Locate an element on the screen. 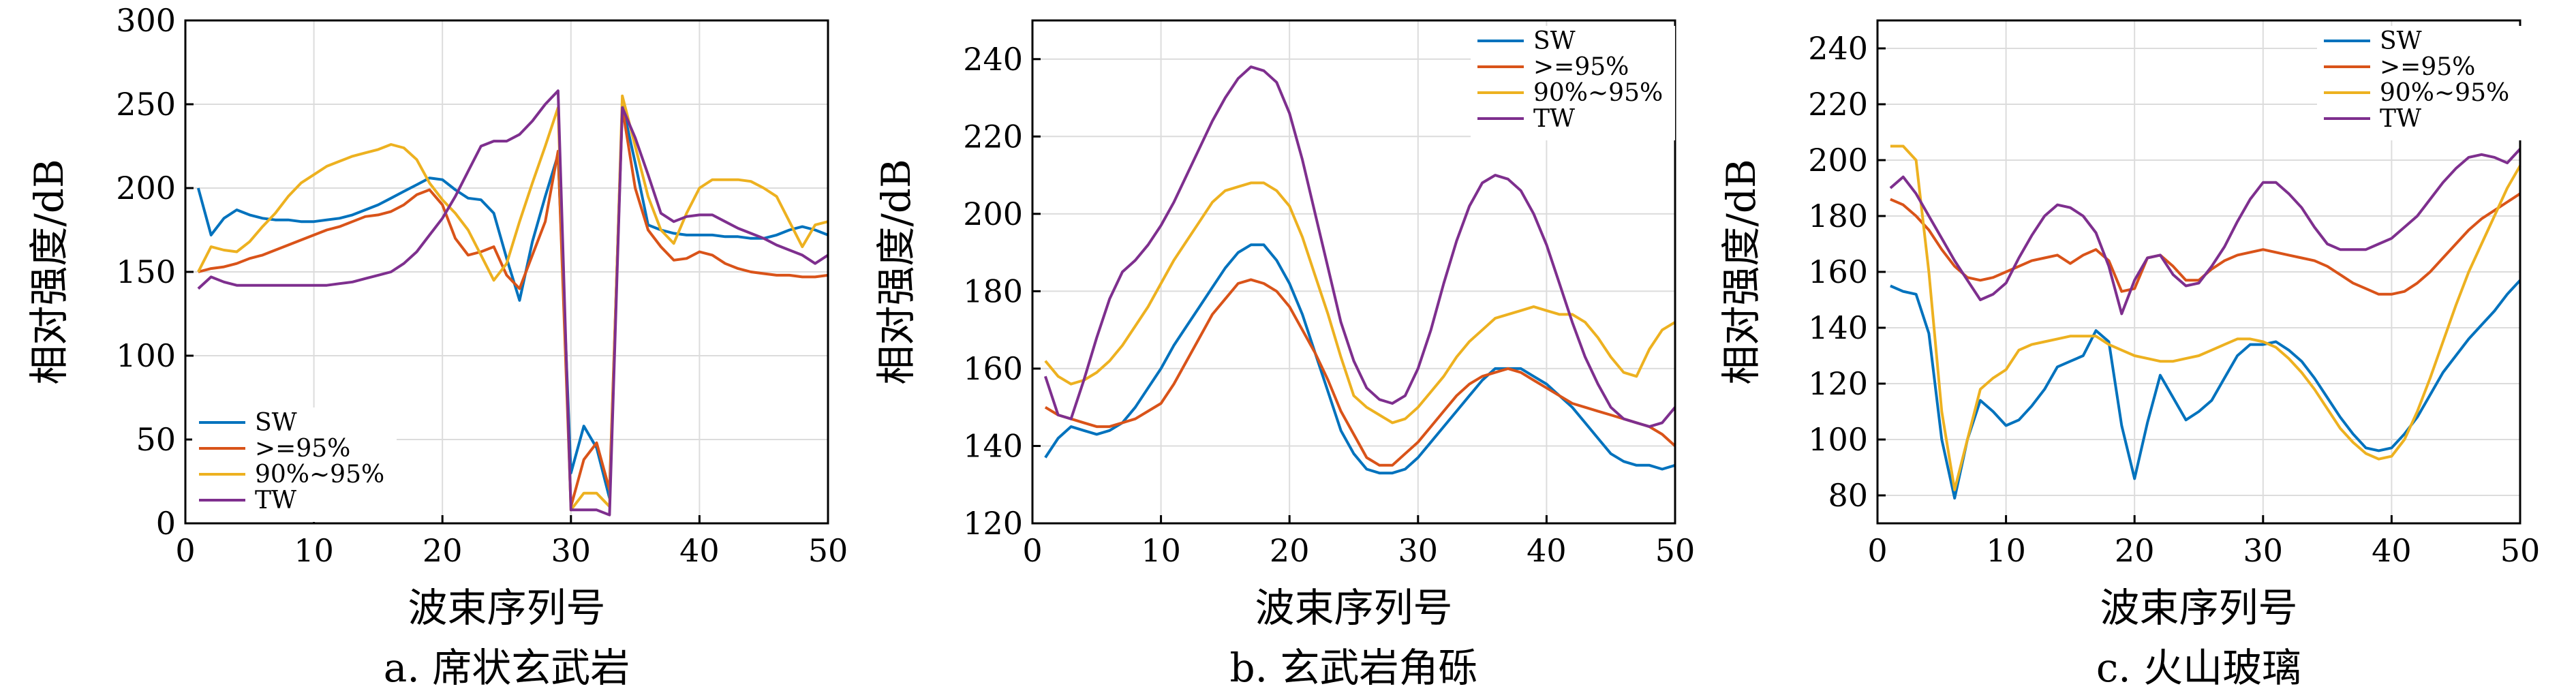 The width and height of the screenshot is (2576, 693). y-tick-label: 300 is located at coordinates (146, 20).